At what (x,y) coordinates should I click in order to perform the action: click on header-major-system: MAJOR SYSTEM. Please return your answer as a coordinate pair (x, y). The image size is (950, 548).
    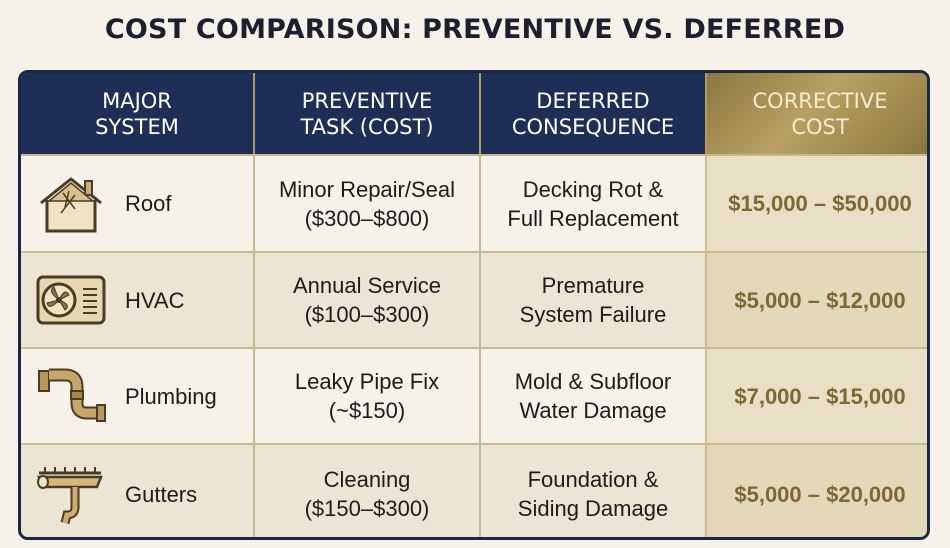
    Looking at the image, I should click on (138, 113).